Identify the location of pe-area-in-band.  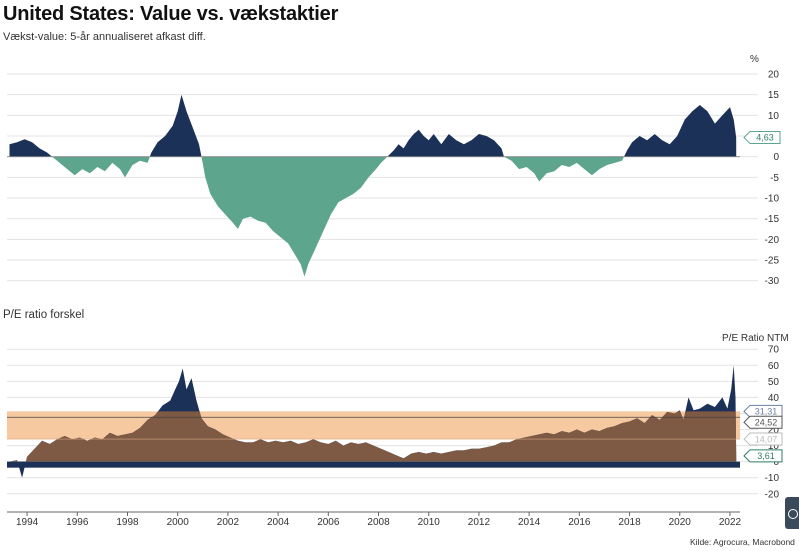
(373, 436).